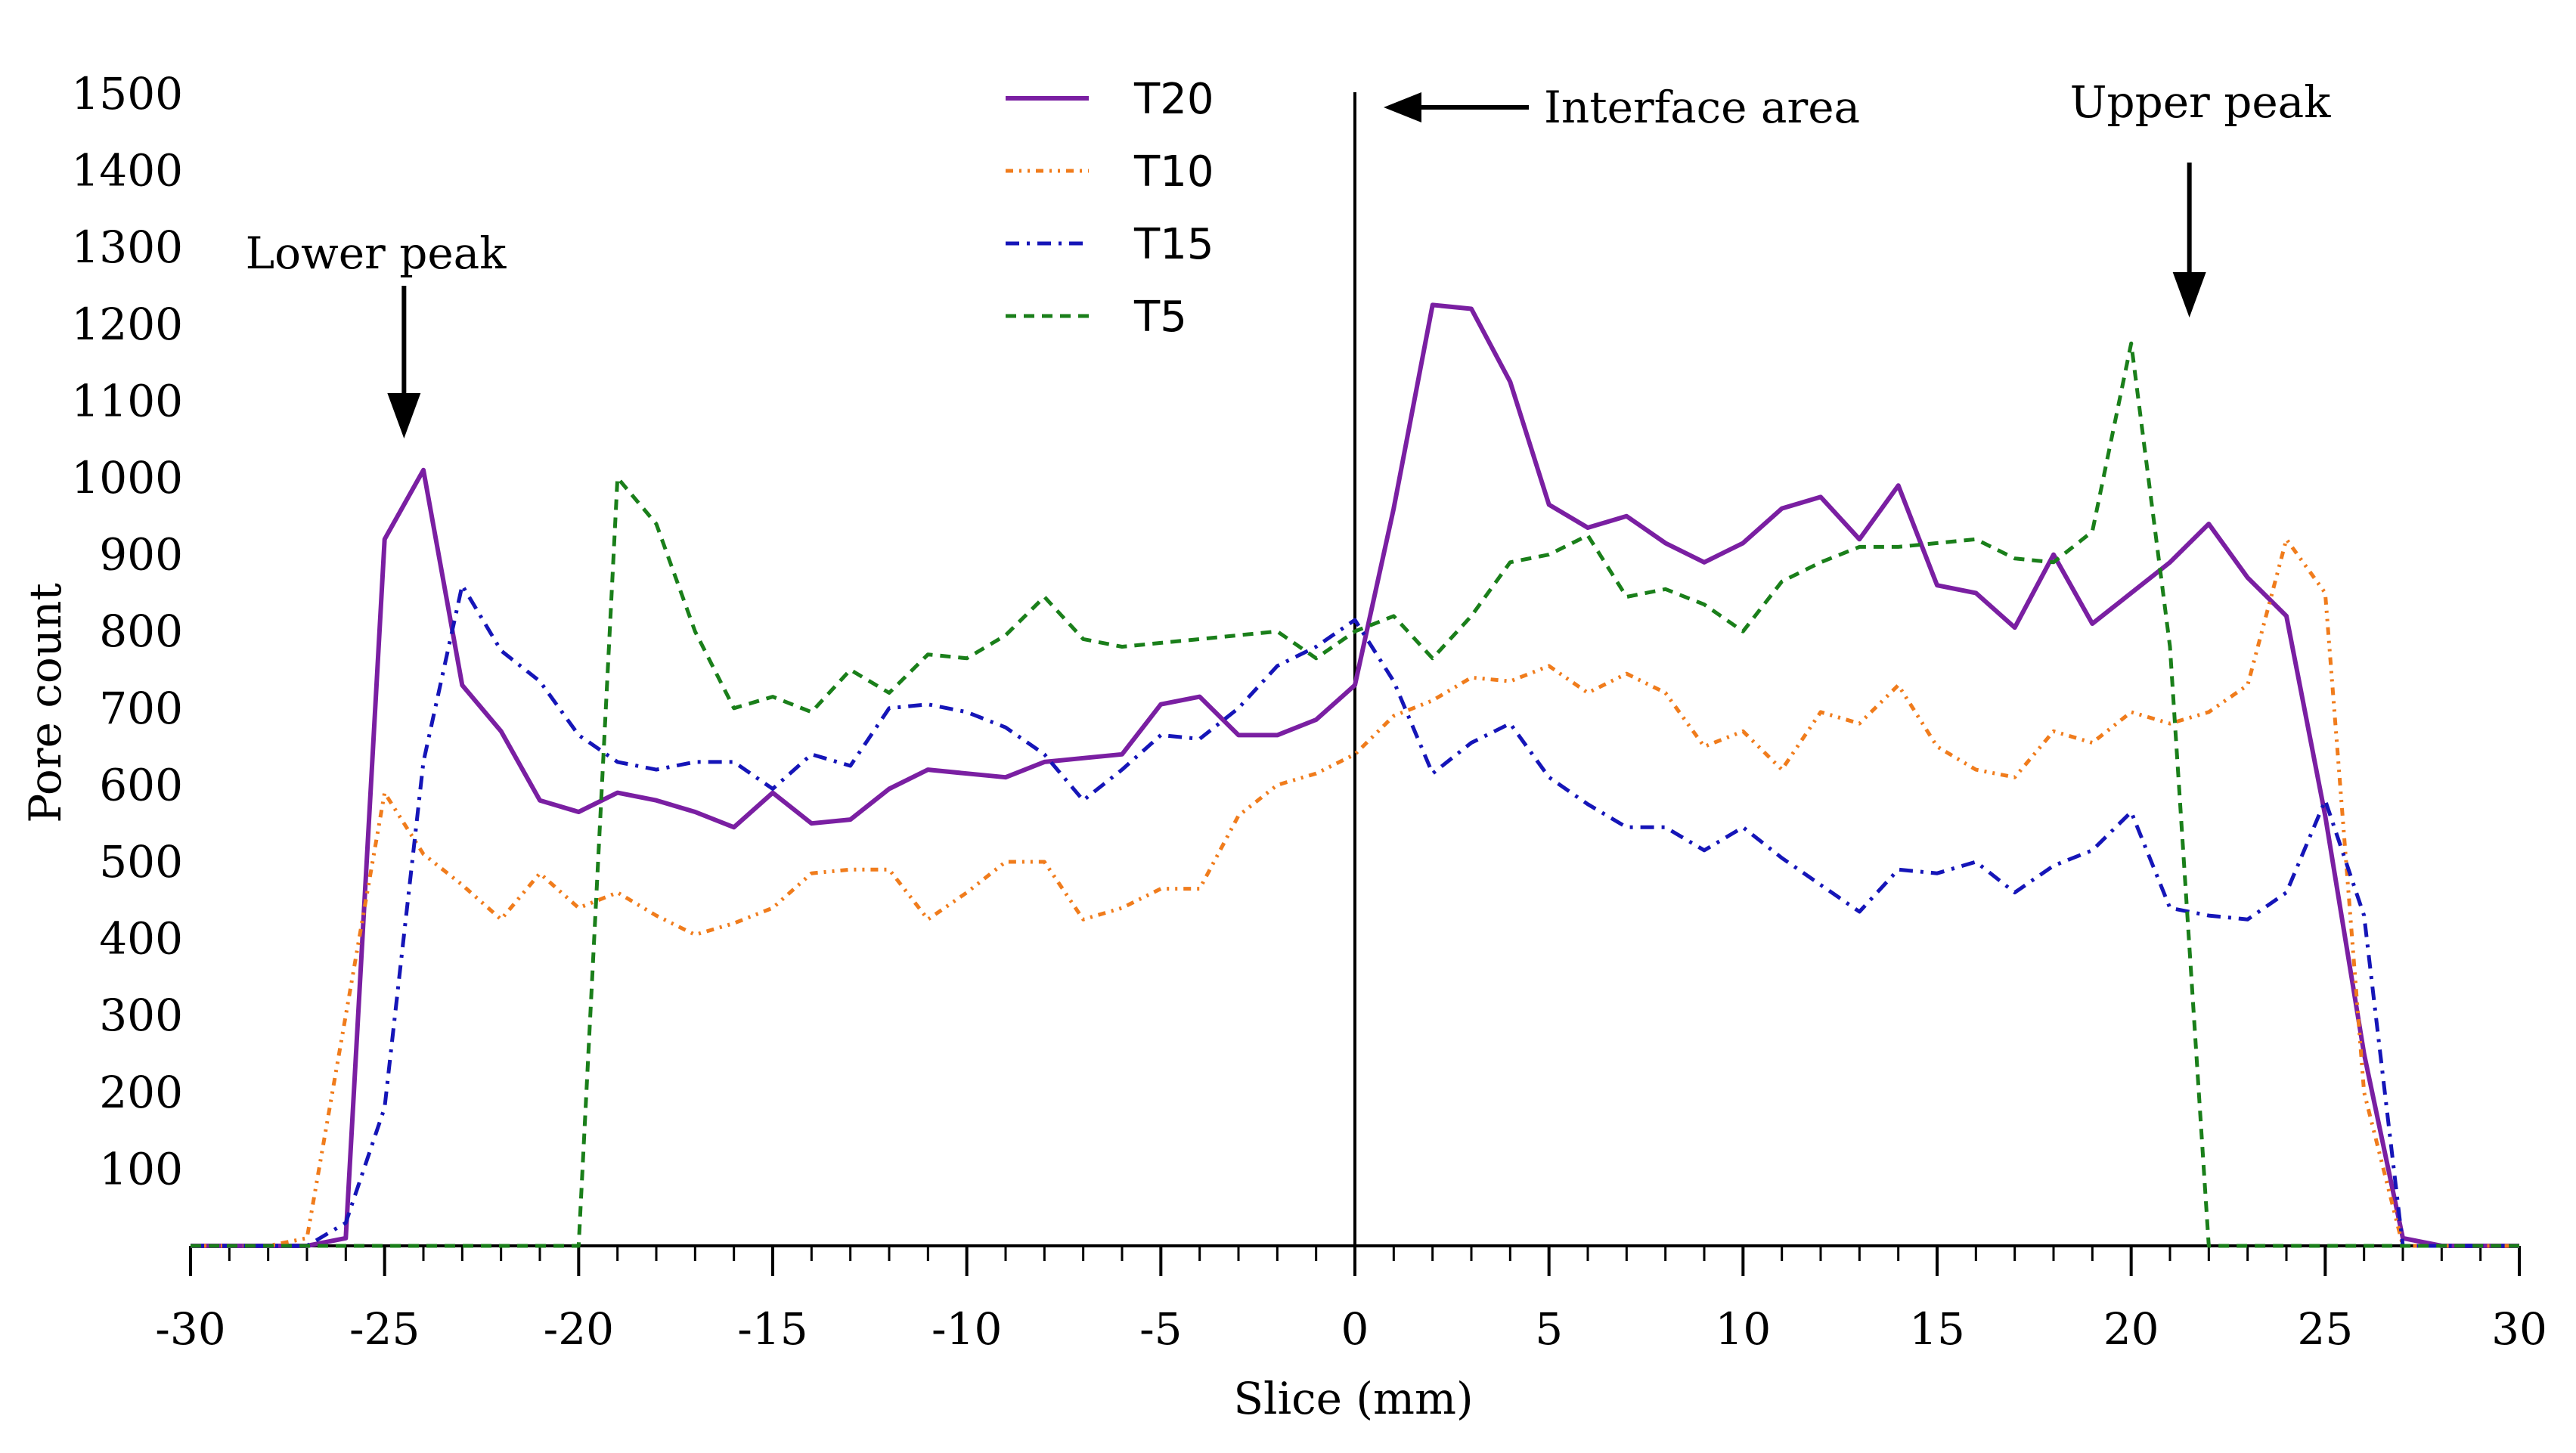 The height and width of the screenshot is (1453, 2576). Describe the element at coordinates (1402, 107) in the screenshot. I see `arrow-interface-head` at that location.